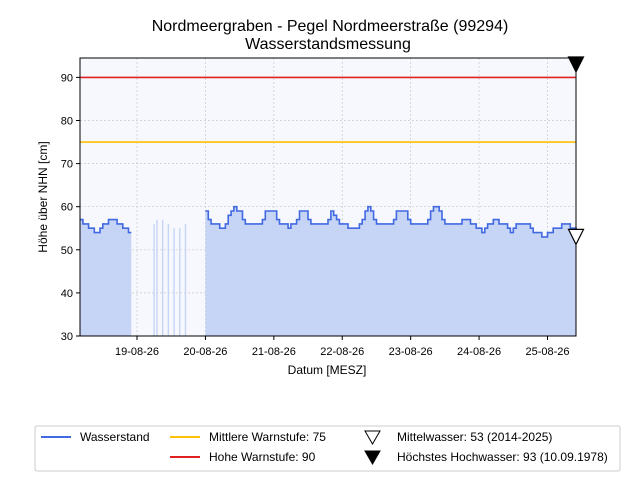 The height and width of the screenshot is (480, 640). Describe the element at coordinates (67, 337) in the screenshot. I see `y-tick-label: 30` at that location.